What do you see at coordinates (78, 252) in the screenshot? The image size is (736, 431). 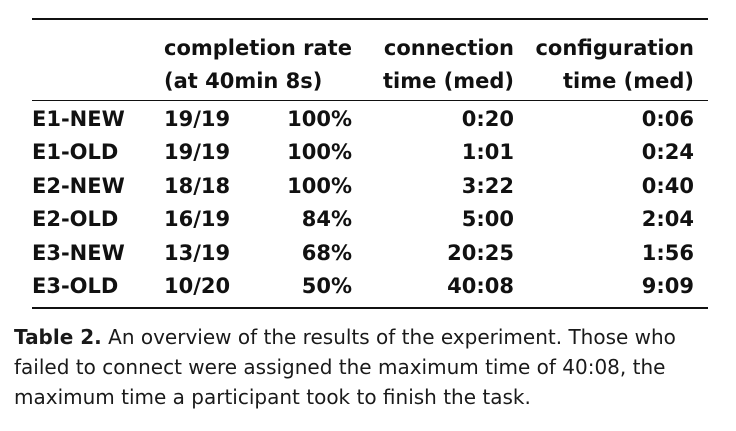 I see `row-label: E3-NEW` at bounding box center [78, 252].